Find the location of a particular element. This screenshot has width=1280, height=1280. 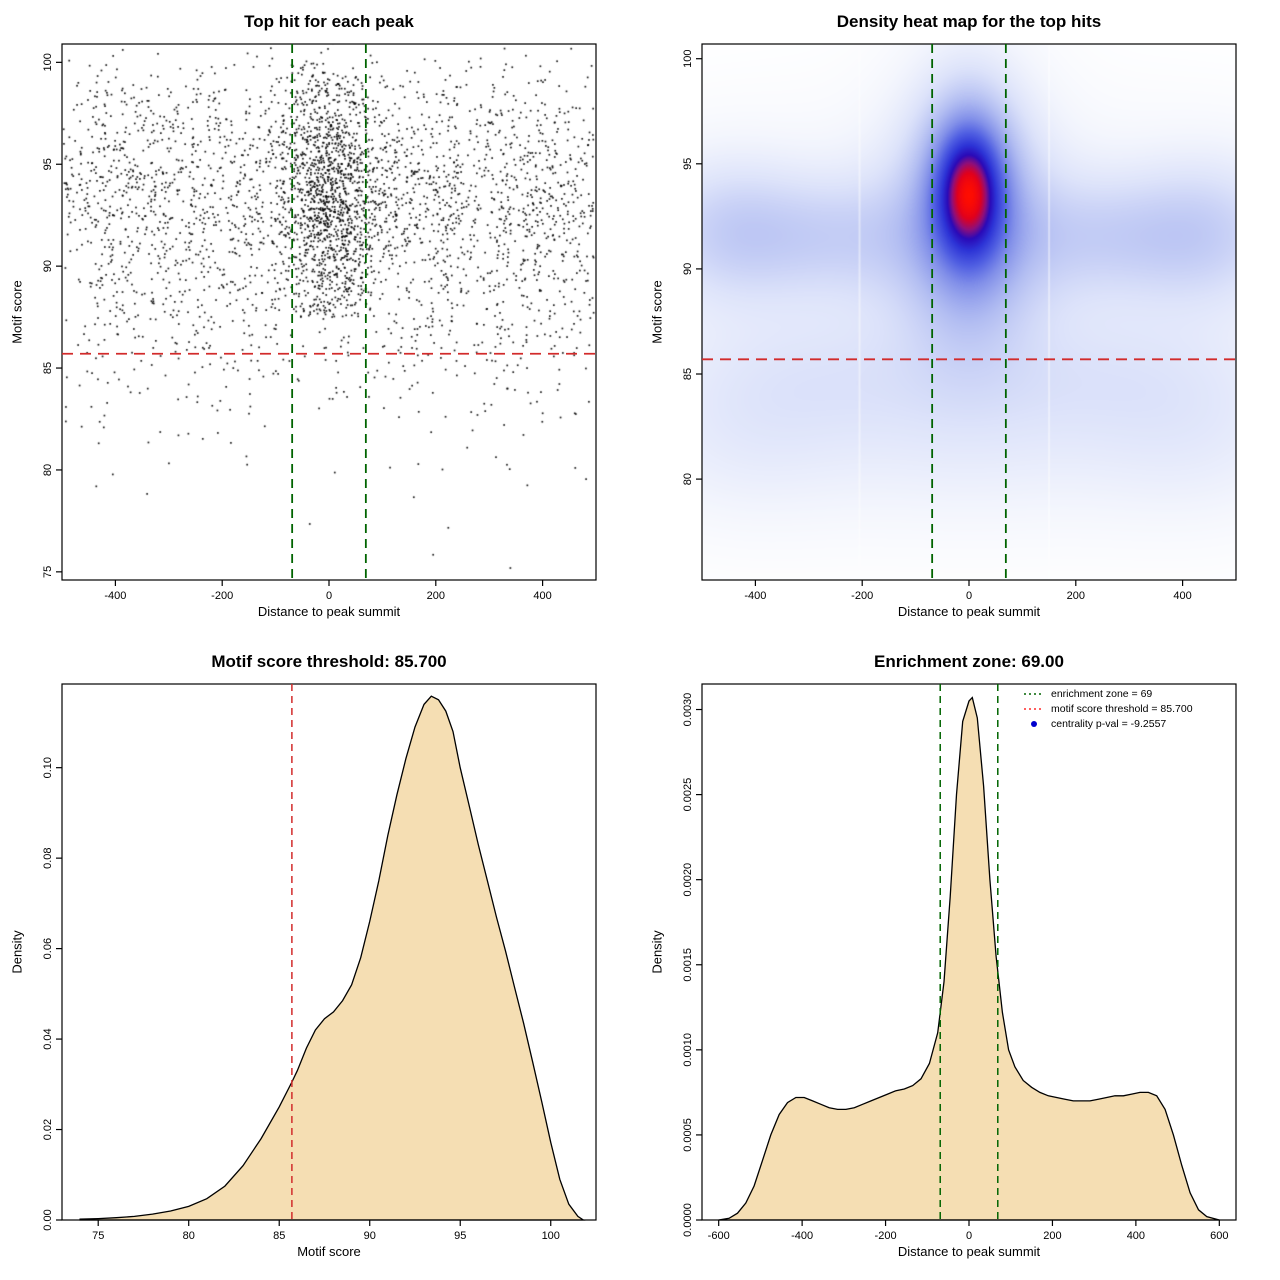

y-axis-label-distance-density: Density is located at coordinates (657, 952).